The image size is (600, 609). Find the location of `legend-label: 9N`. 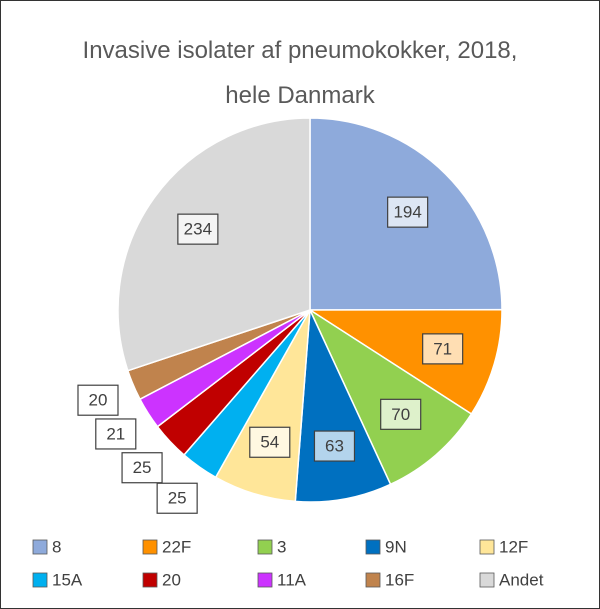

legend-label: 9N is located at coordinates (396, 546).